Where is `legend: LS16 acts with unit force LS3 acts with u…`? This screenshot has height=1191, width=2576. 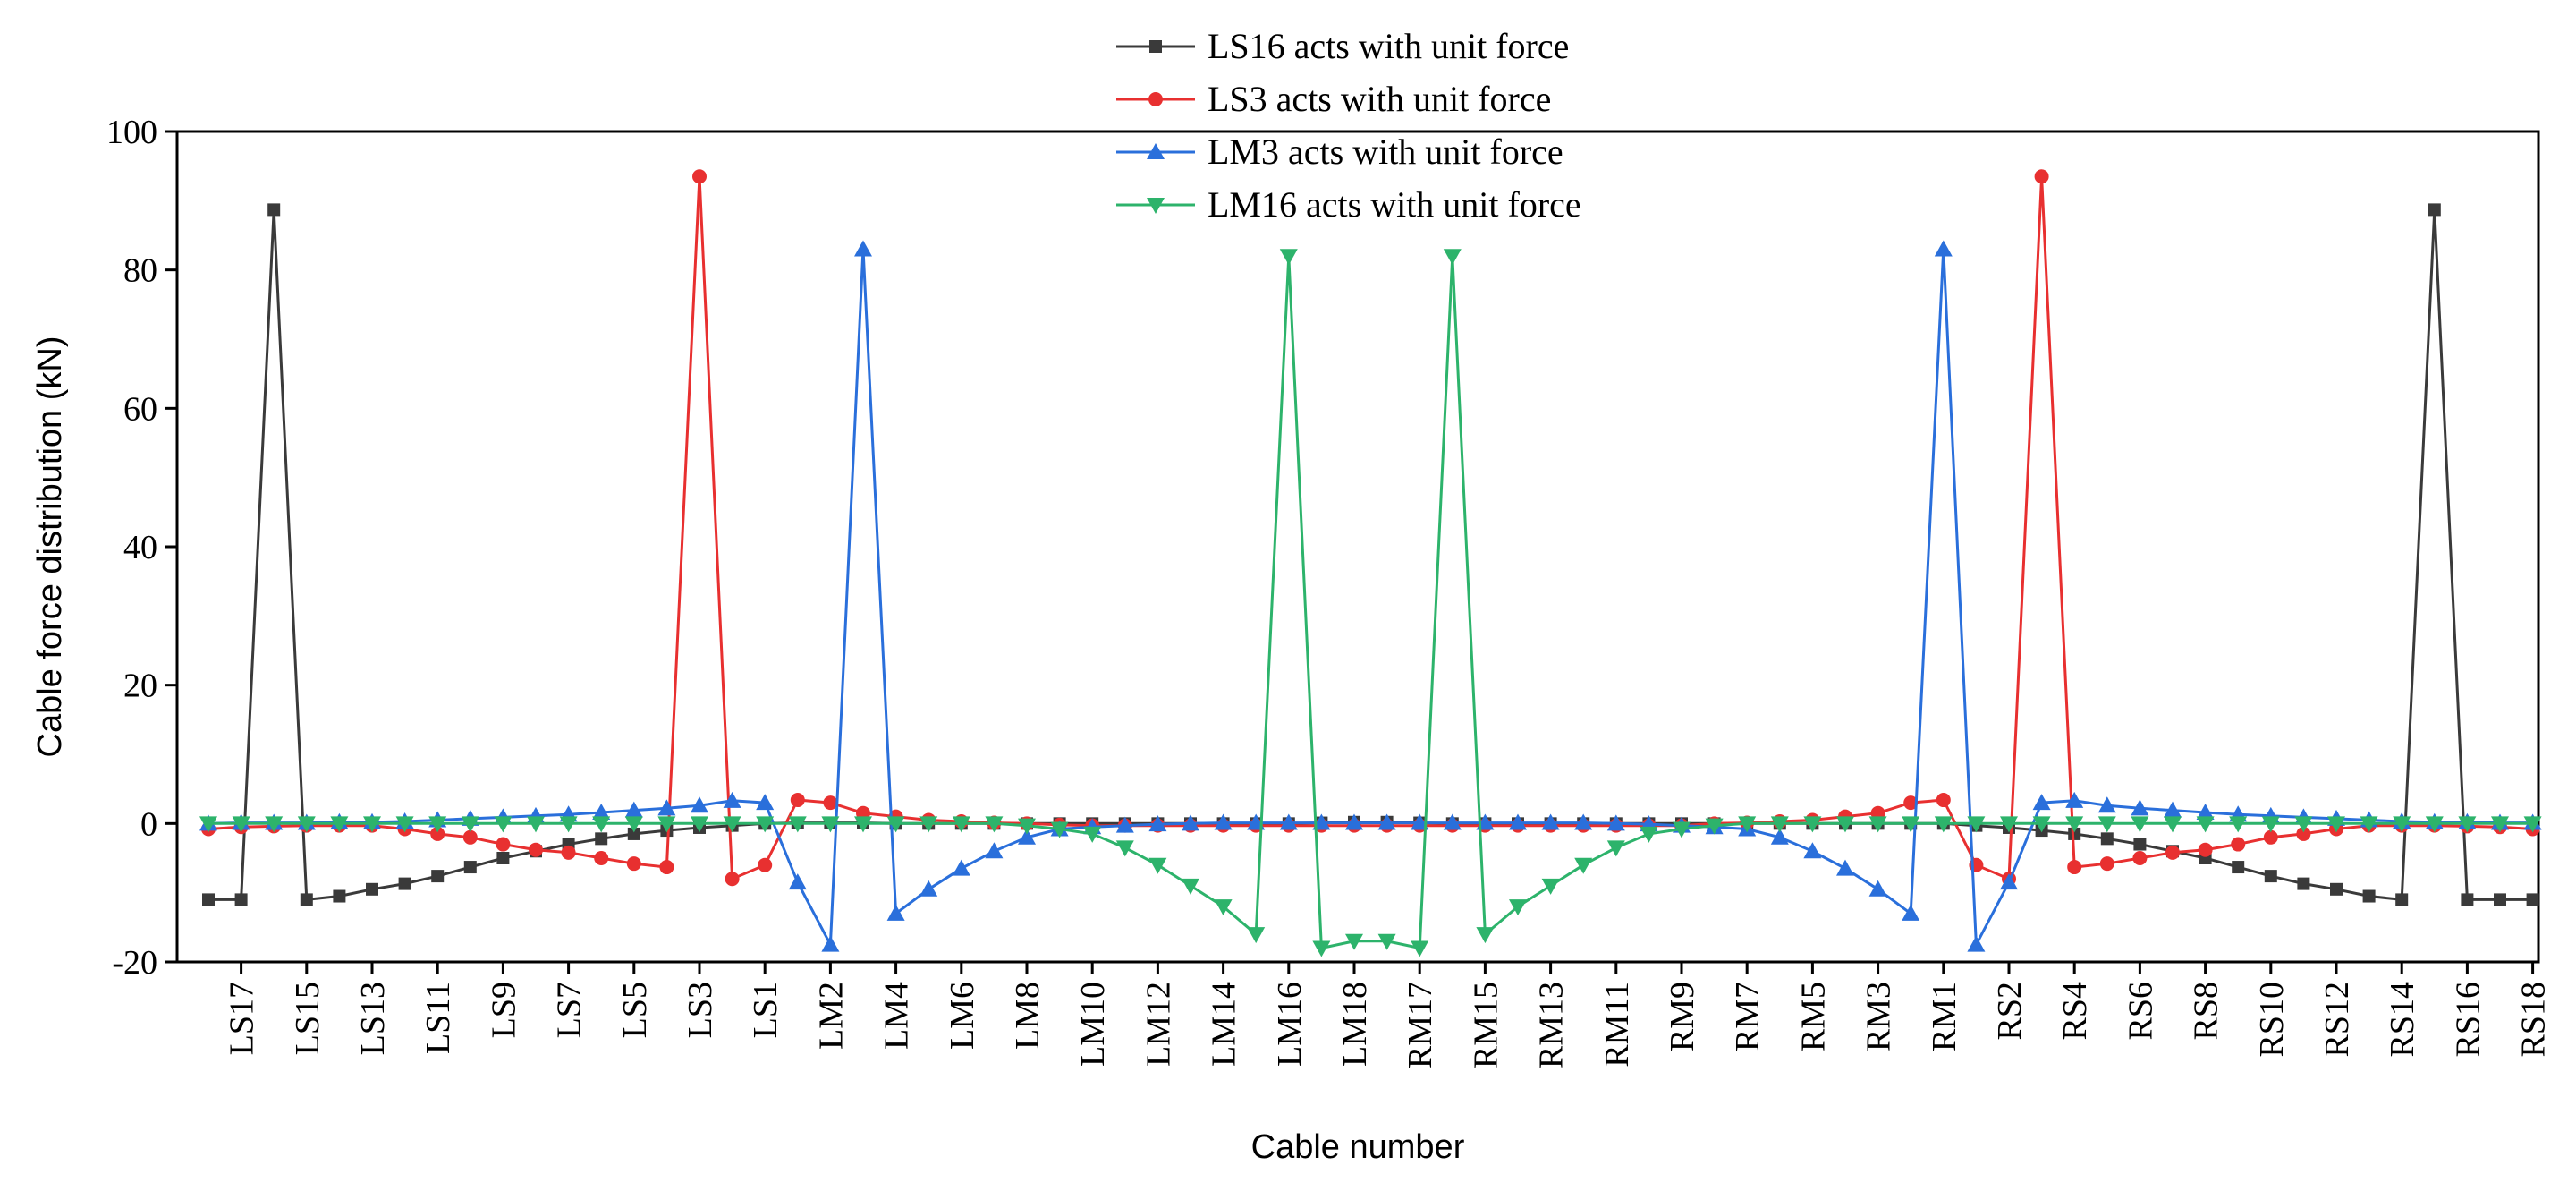 legend: LS16 acts with unit force LS3 acts with u… is located at coordinates (1348, 125).